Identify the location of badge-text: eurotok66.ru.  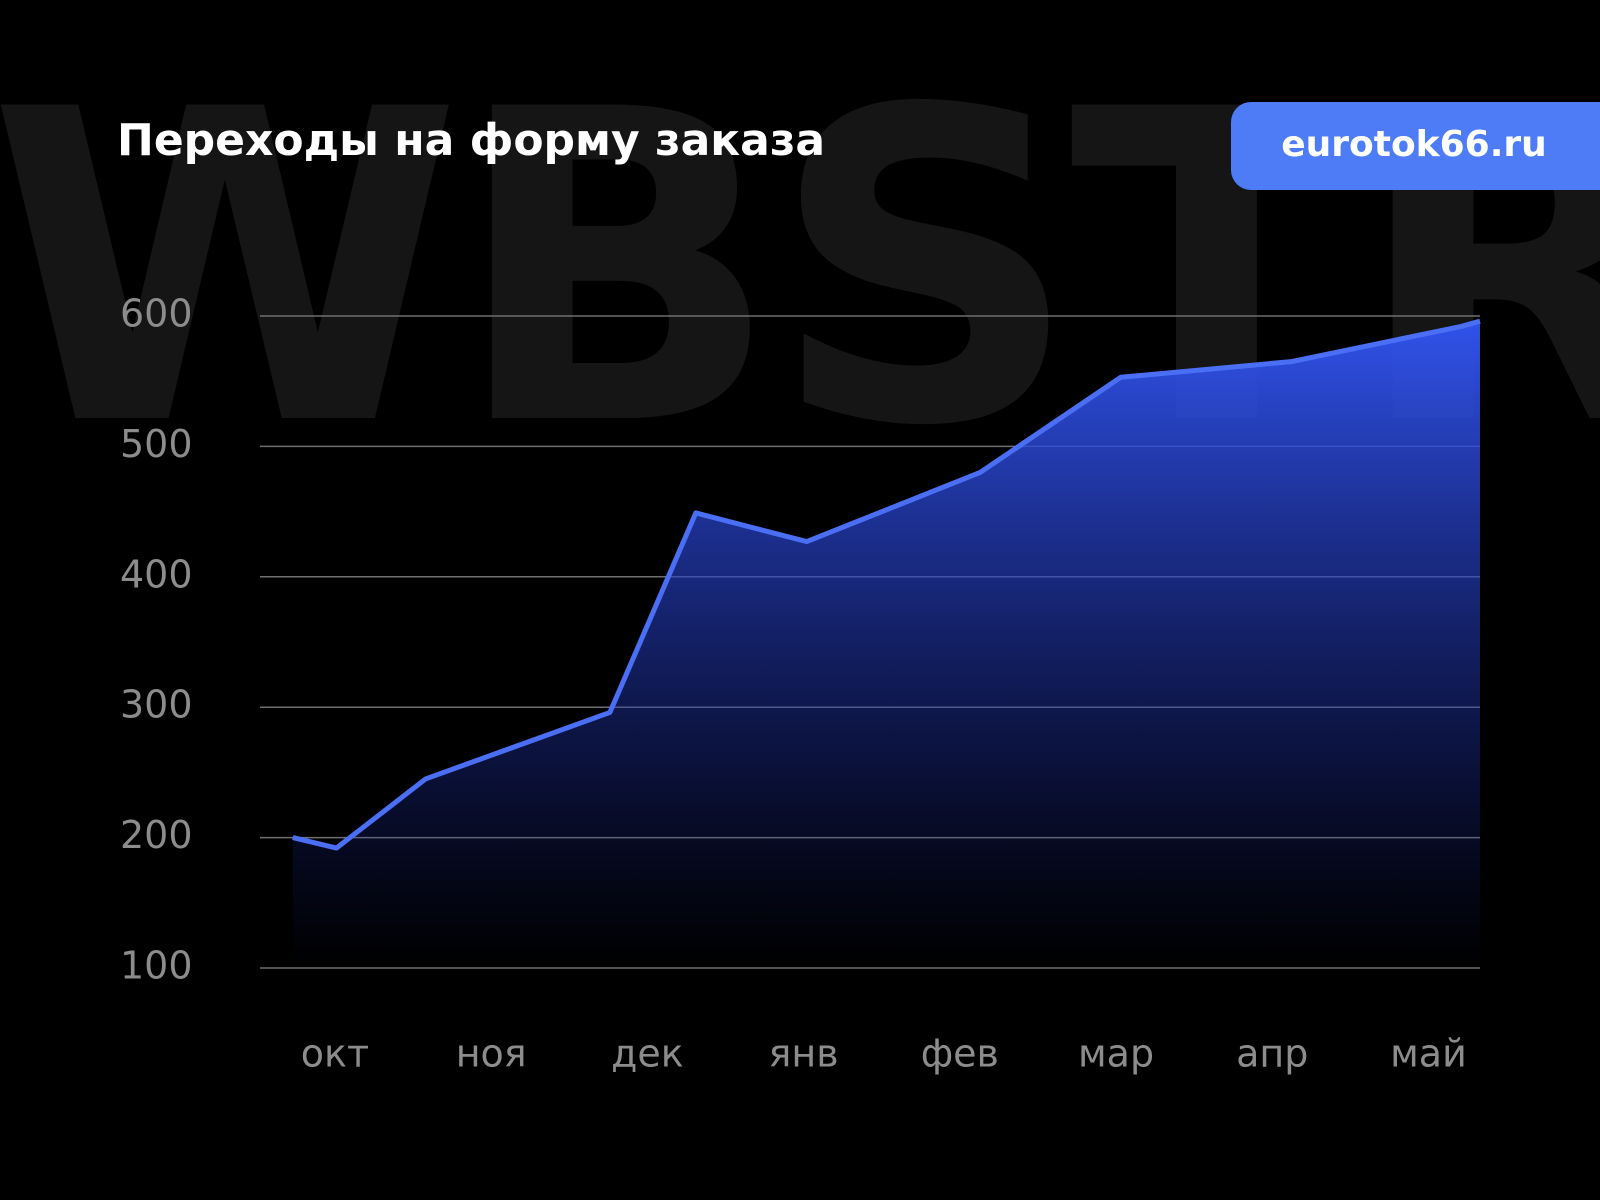
(1414, 144).